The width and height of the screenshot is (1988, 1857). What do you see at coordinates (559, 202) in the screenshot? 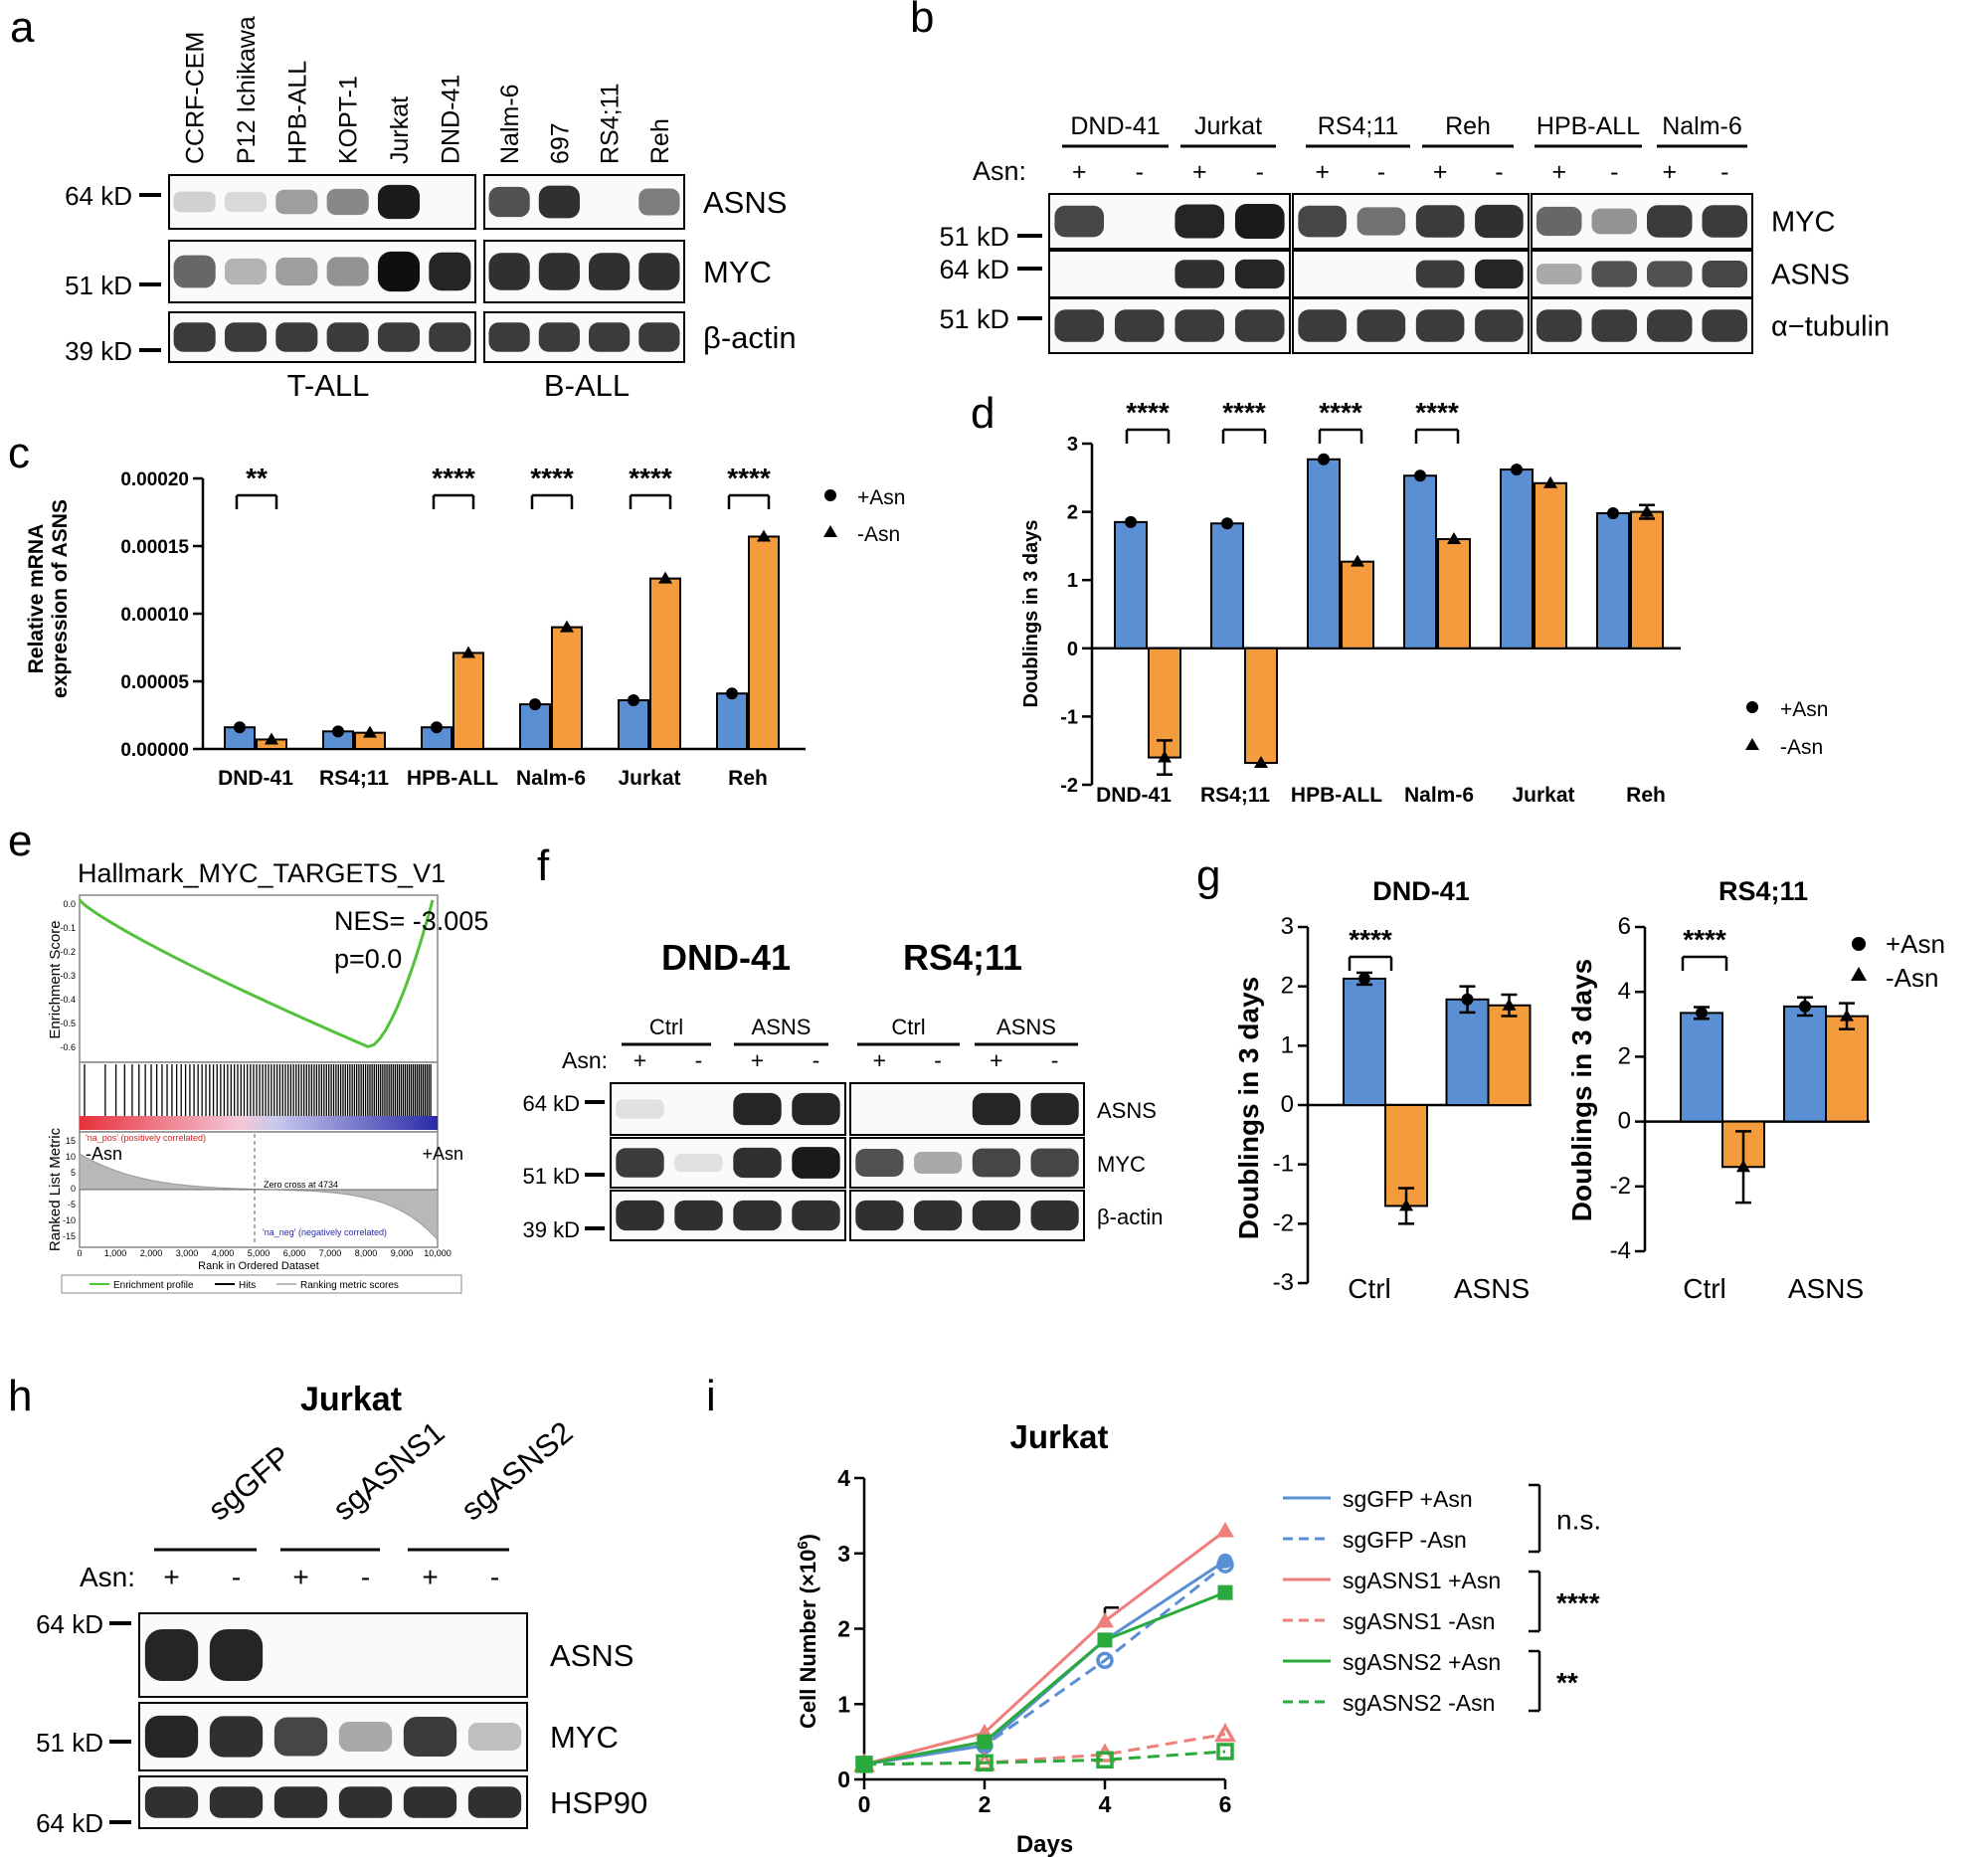
I see `blot-a-ASNS-ball-band` at bounding box center [559, 202].